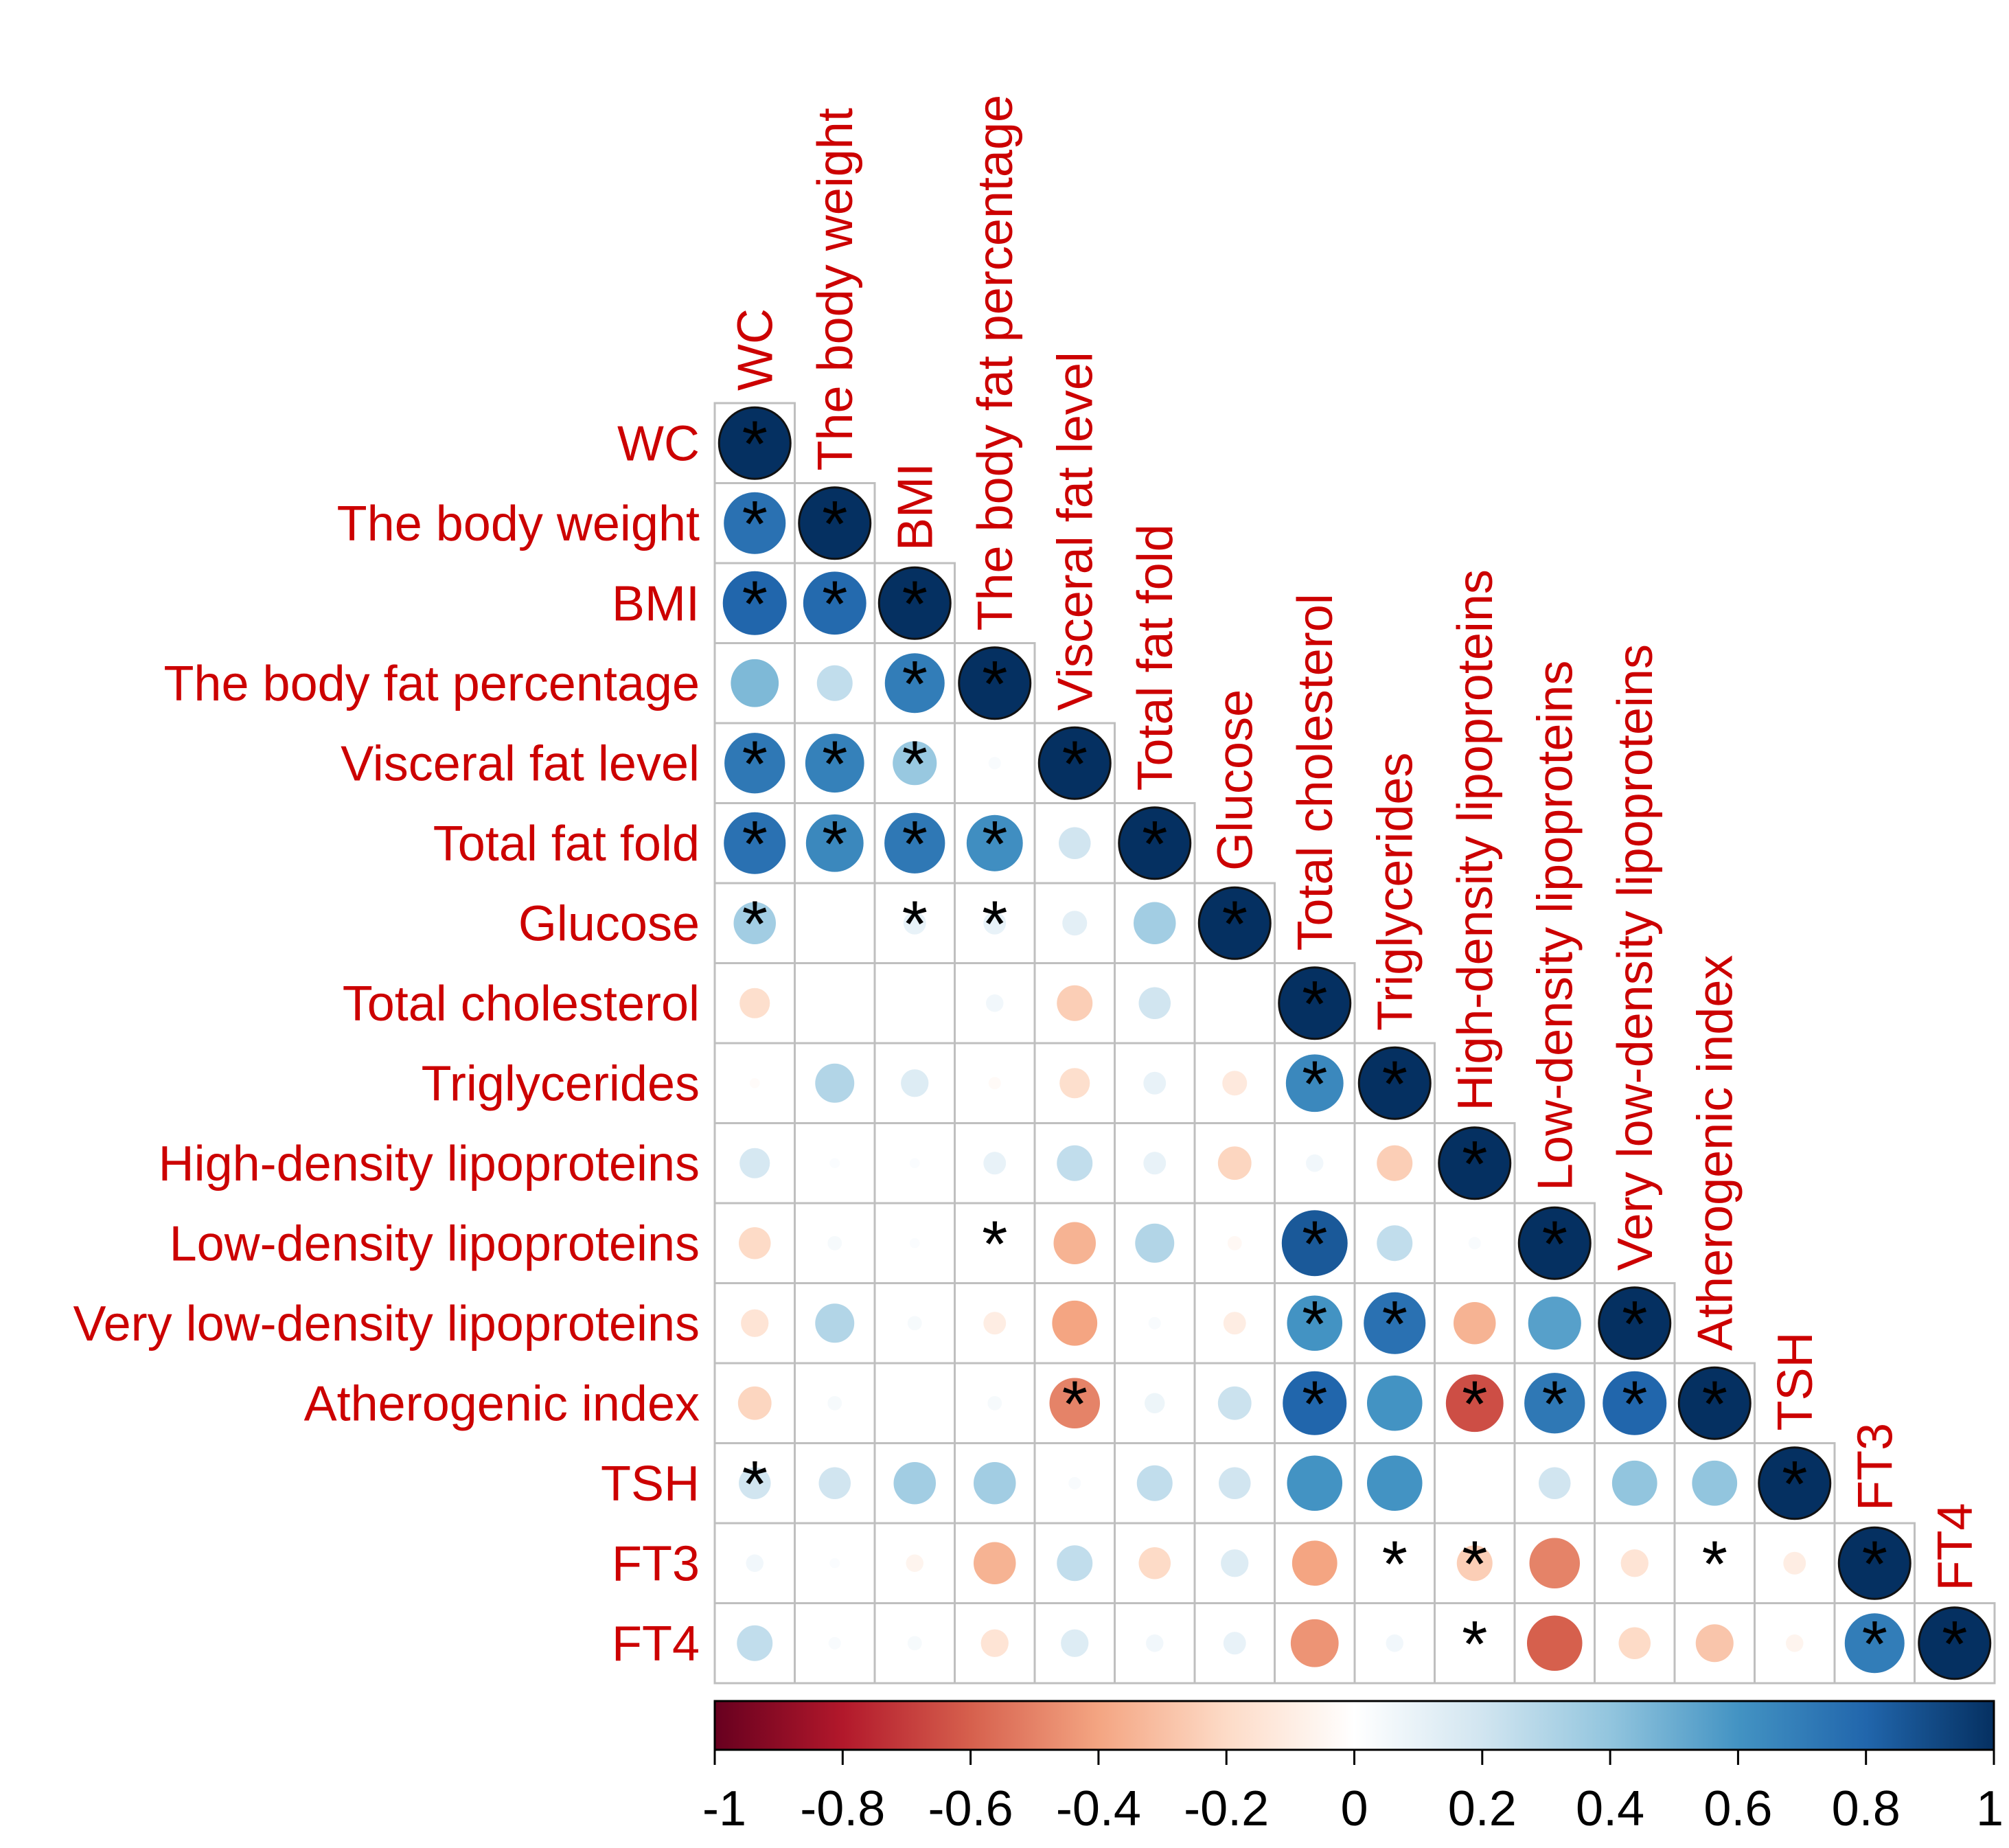 The width and height of the screenshot is (2009, 1848). Describe the element at coordinates (1098, 1808) in the screenshot. I see `colorbar-tick-label: -0.4` at that location.